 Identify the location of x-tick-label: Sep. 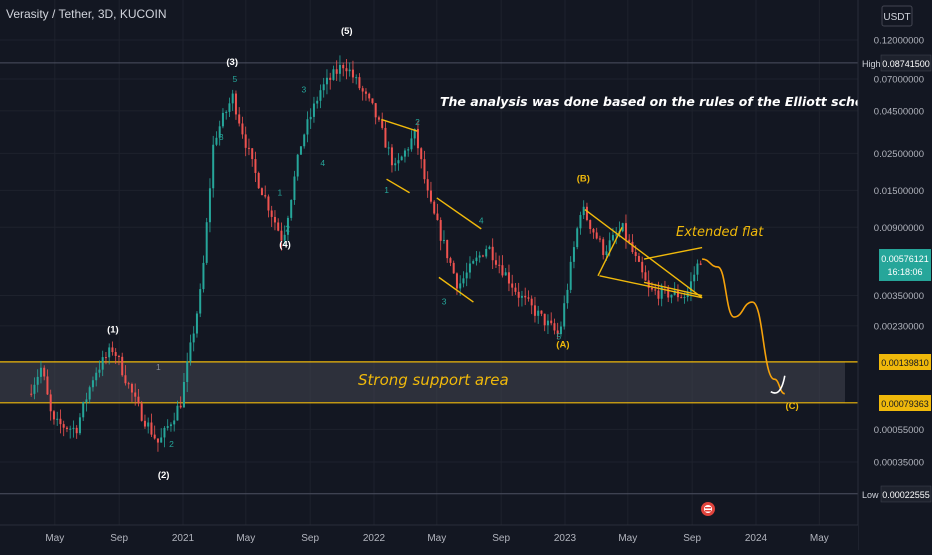
(692, 538).